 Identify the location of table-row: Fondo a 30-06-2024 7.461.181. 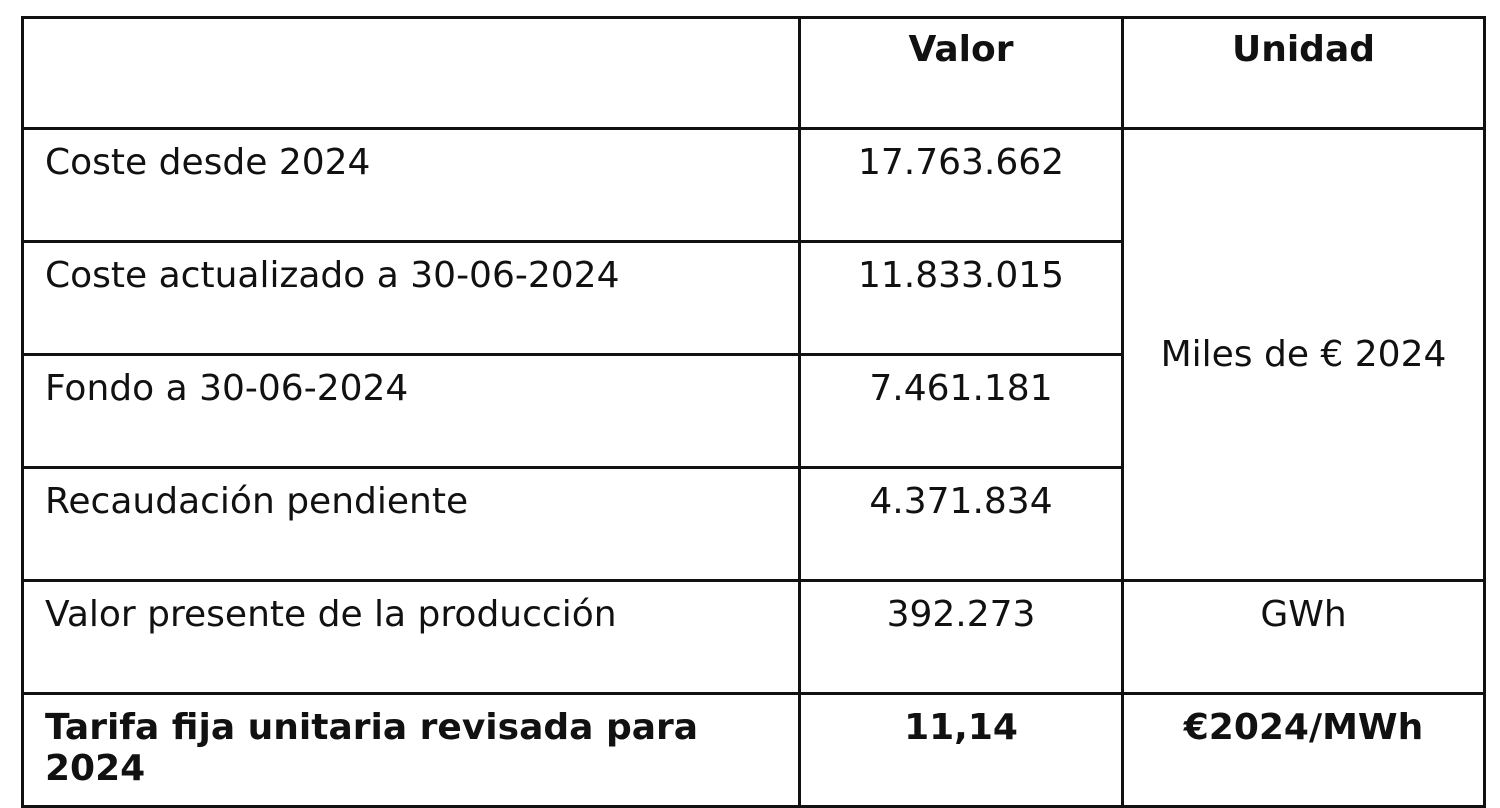
(753, 411).